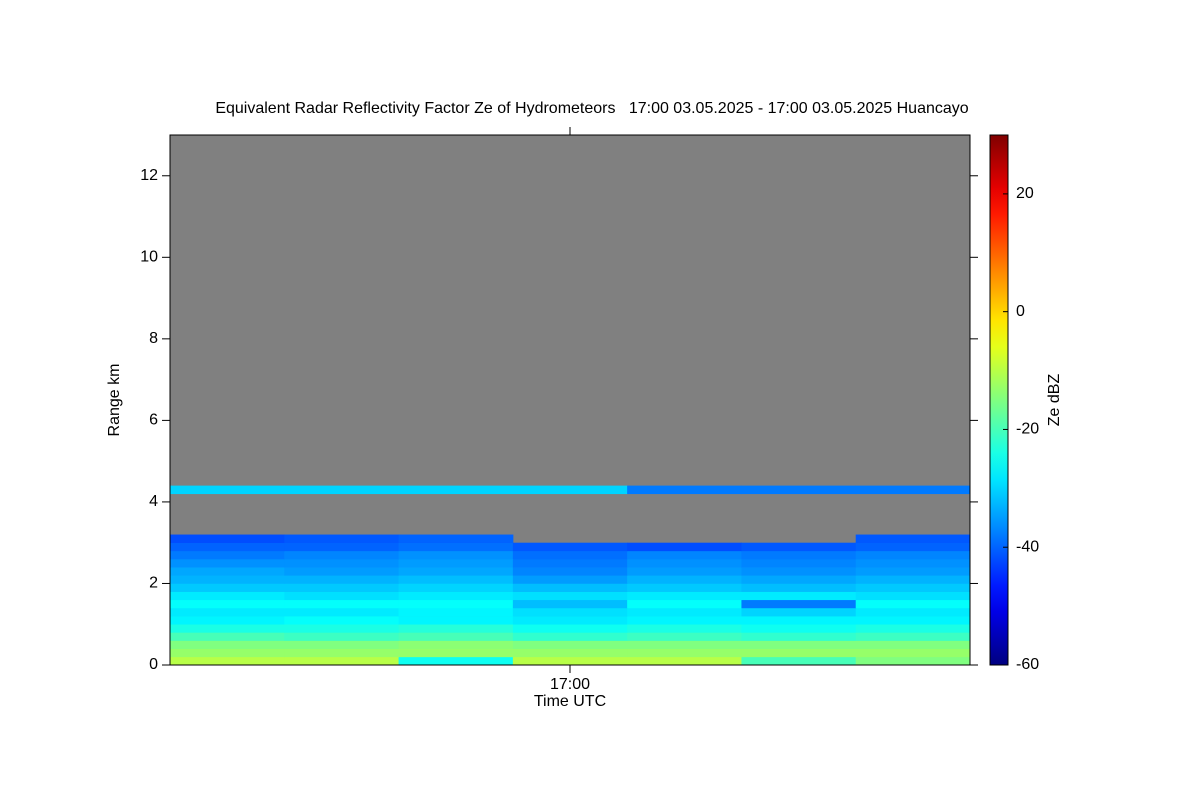  I want to click on y-tick-label: 2, so click(153, 583).